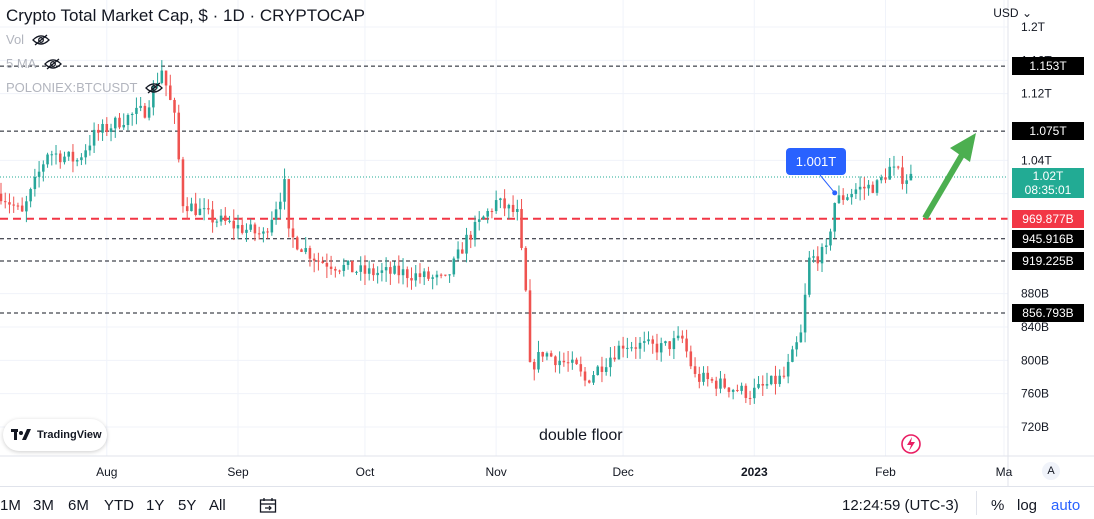  What do you see at coordinates (1027, 505) in the screenshot?
I see `log-toggle: log` at bounding box center [1027, 505].